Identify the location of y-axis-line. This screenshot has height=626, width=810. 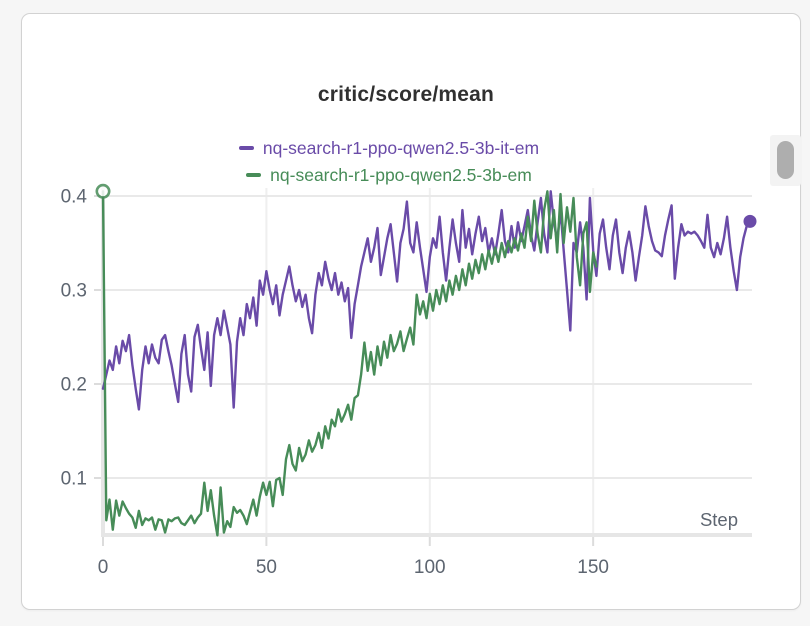
(103, 361).